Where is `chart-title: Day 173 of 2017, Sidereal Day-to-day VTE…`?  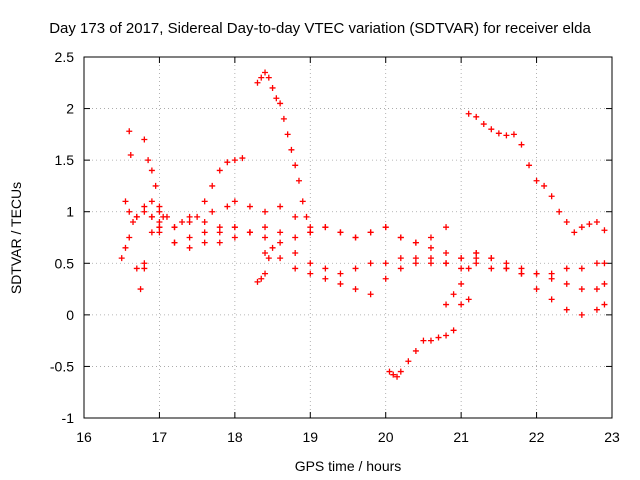 chart-title: Day 173 of 2017, Sidereal Day-to-day VTE… is located at coordinates (320, 28).